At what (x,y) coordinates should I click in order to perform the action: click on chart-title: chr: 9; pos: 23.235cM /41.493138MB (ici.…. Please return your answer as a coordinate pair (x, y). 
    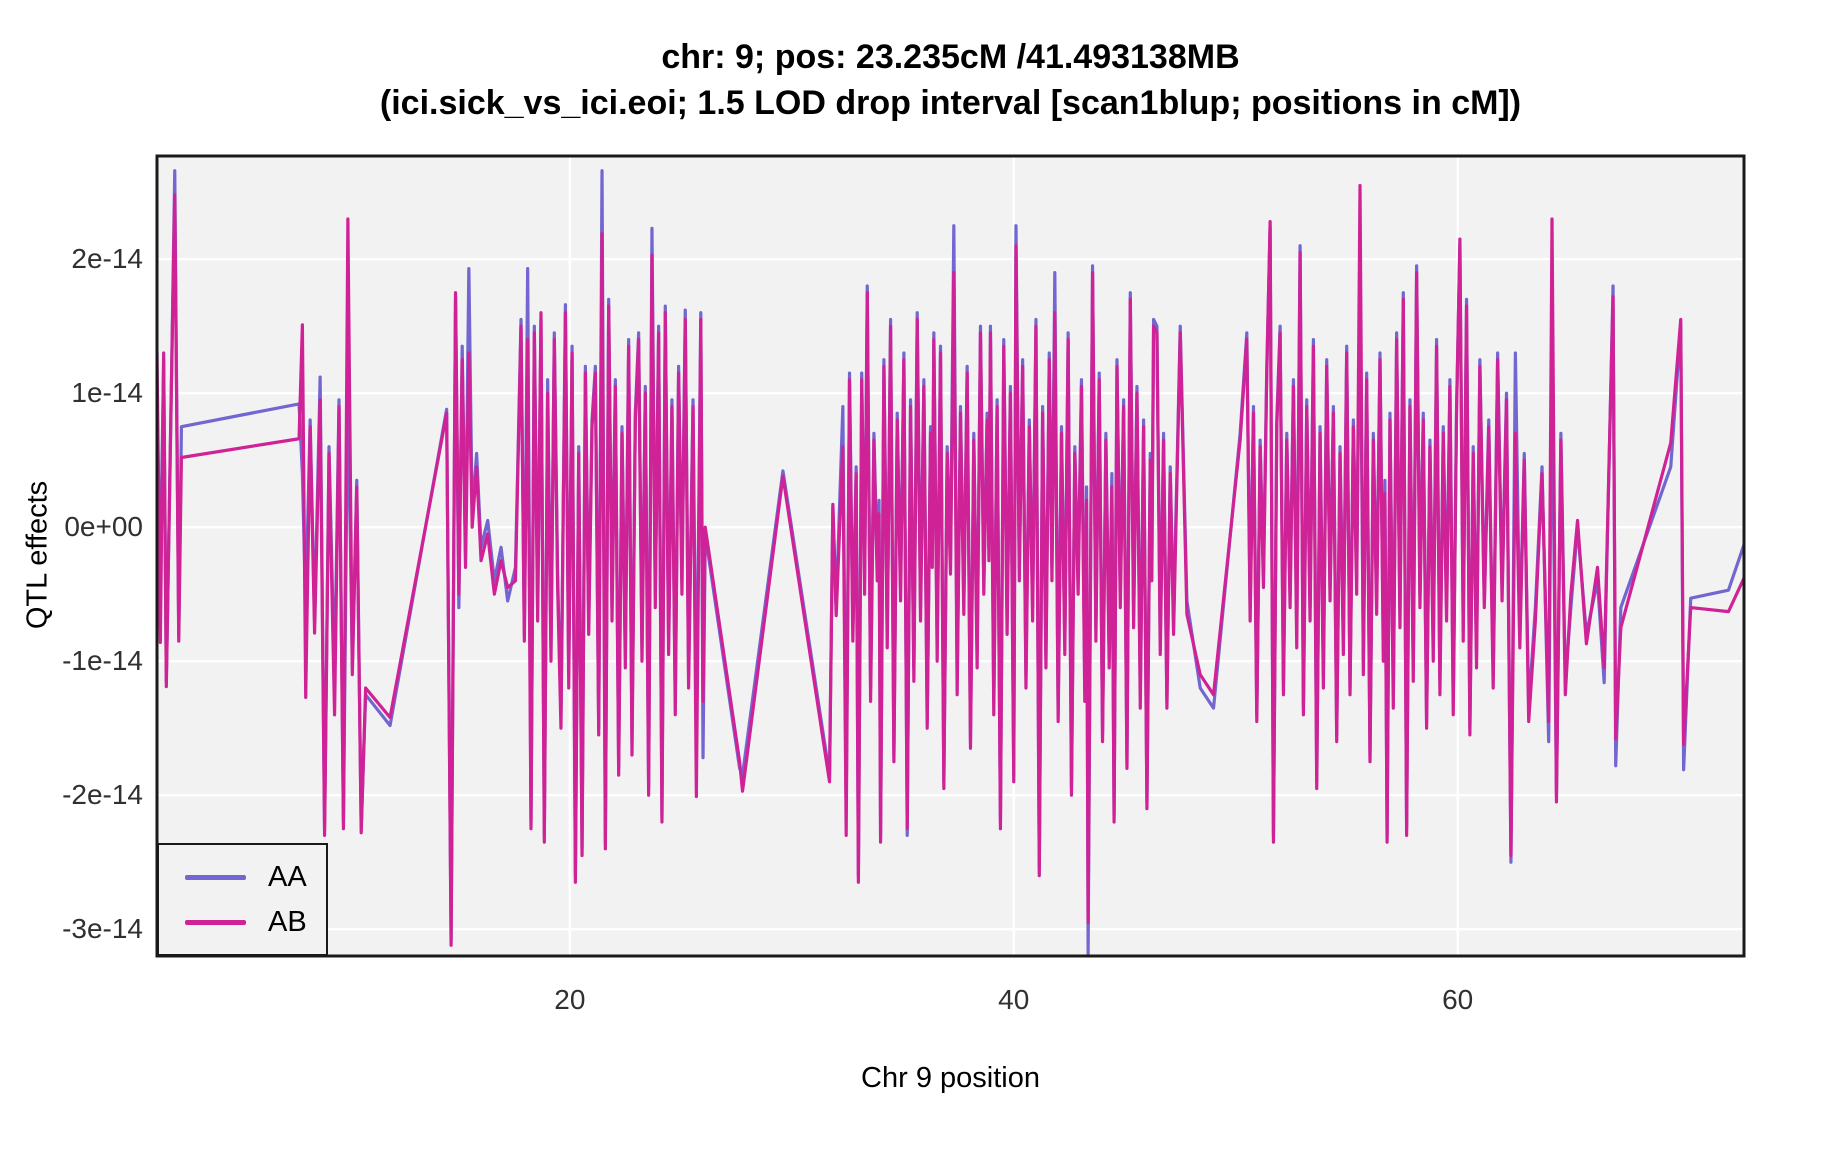
    Looking at the image, I should click on (950, 80).